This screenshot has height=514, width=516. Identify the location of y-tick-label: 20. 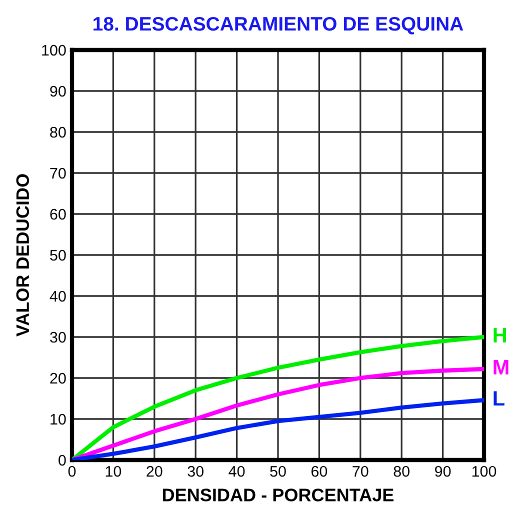
(58, 378).